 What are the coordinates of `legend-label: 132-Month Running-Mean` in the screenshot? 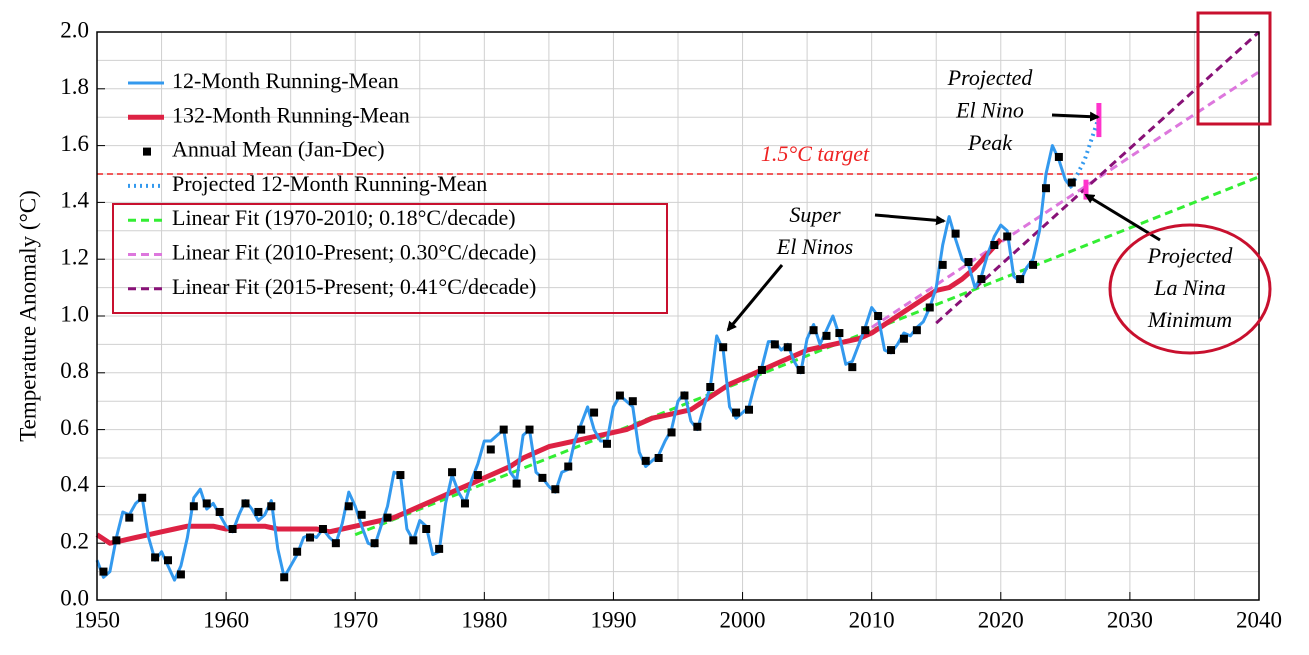 It's located at (291, 114).